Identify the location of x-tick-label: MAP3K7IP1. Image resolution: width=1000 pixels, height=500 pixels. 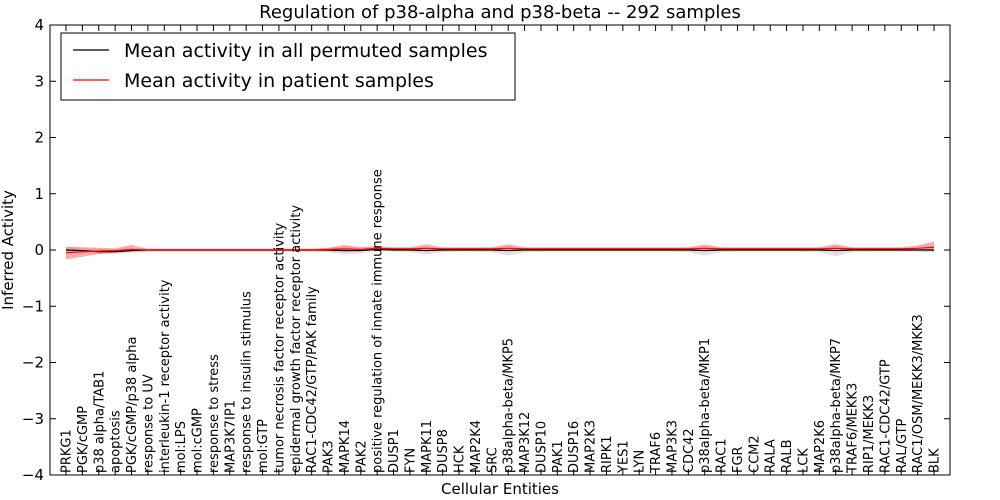
(230, 436).